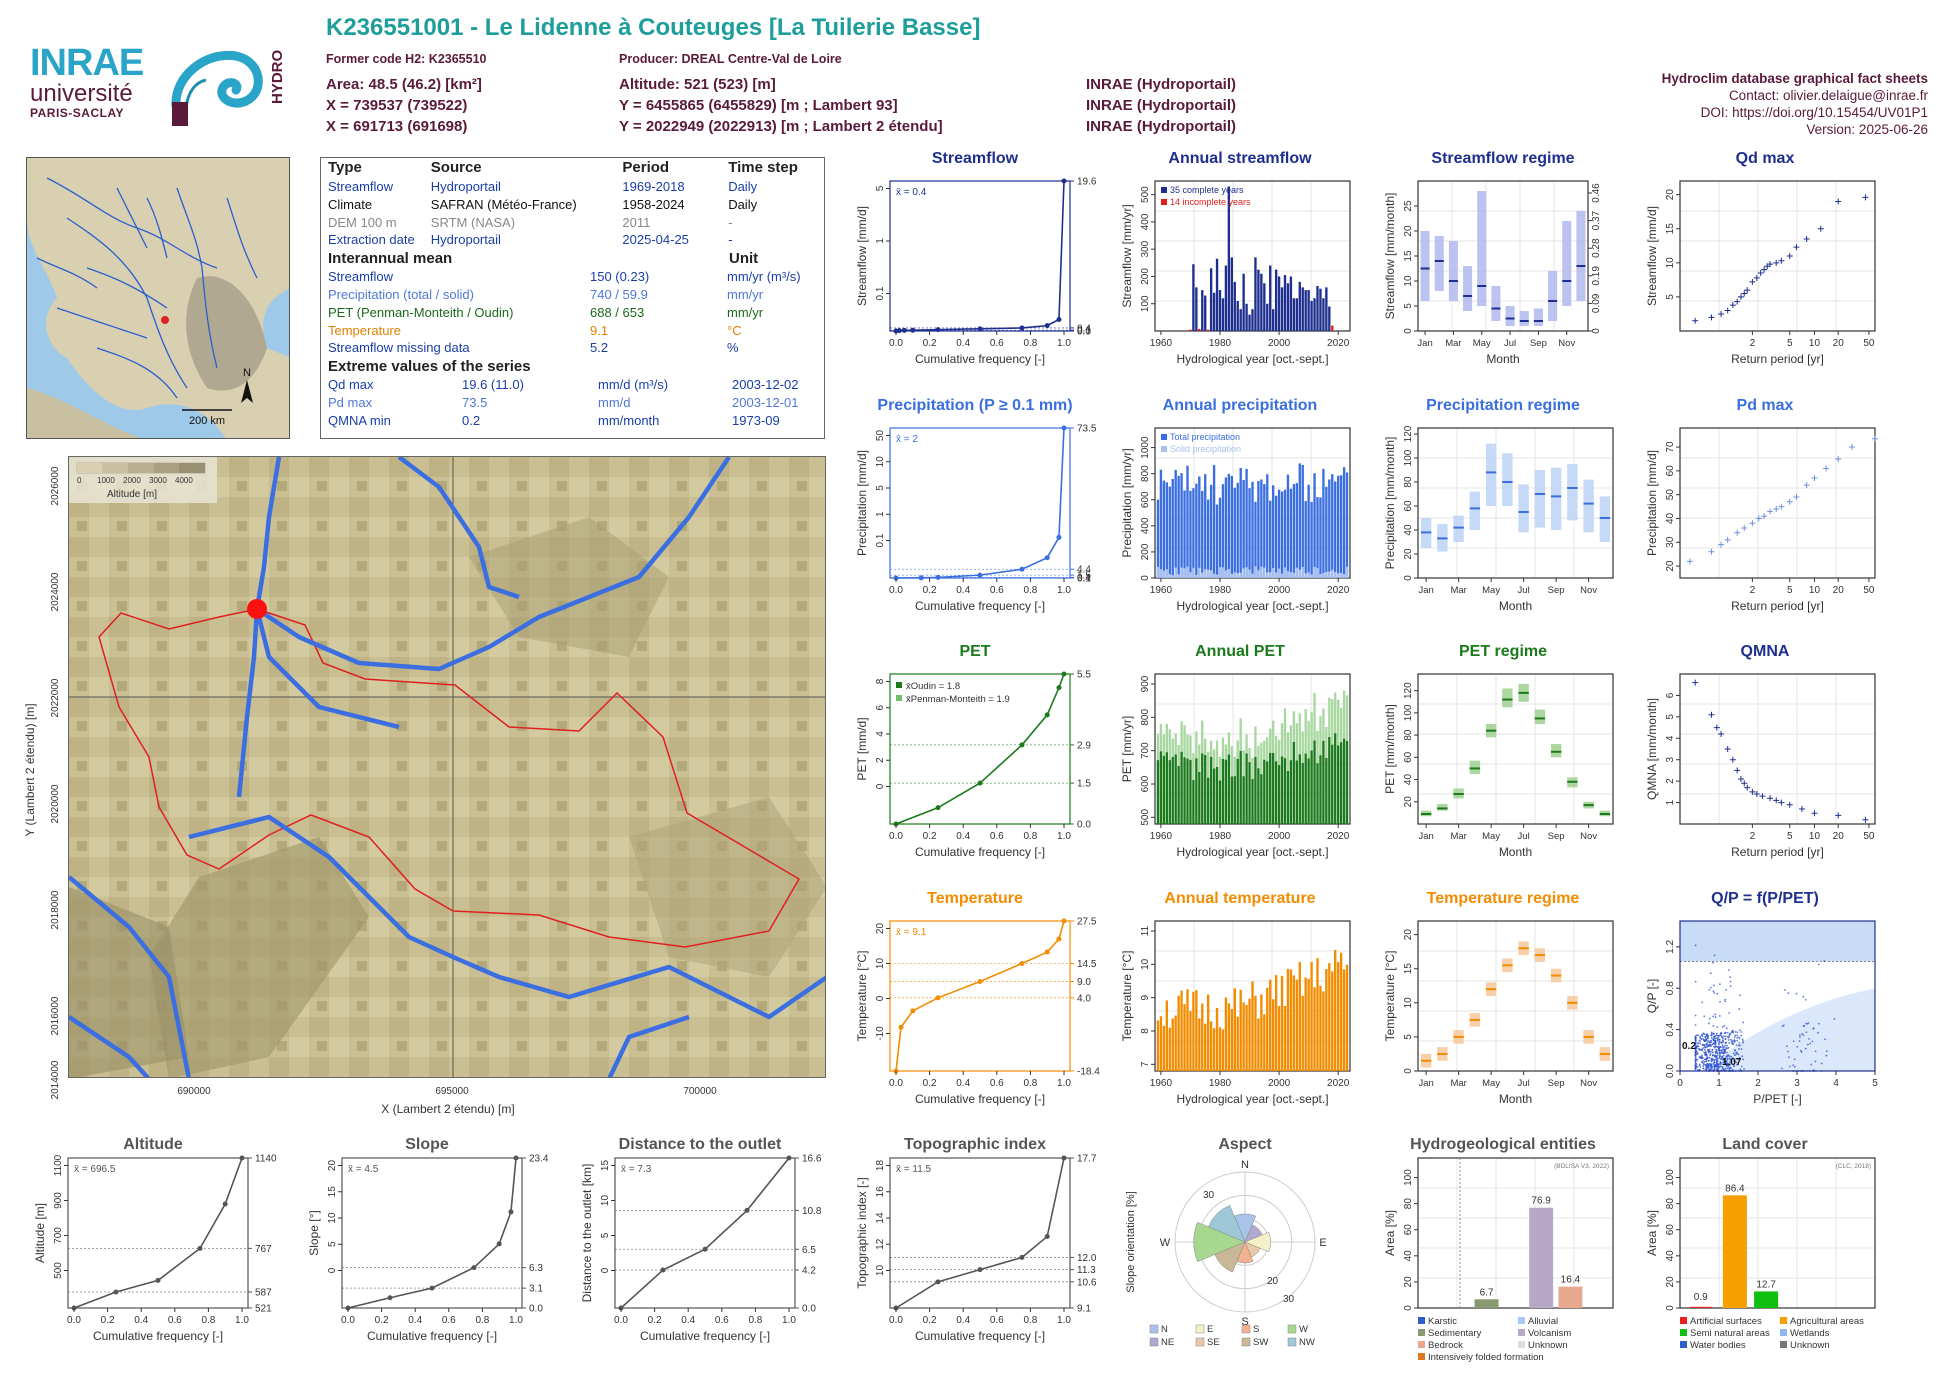 Image resolution: width=1960 pixels, height=1386 pixels. What do you see at coordinates (880, 540) in the screenshot?
I see `y-tick-label: 0.1` at bounding box center [880, 540].